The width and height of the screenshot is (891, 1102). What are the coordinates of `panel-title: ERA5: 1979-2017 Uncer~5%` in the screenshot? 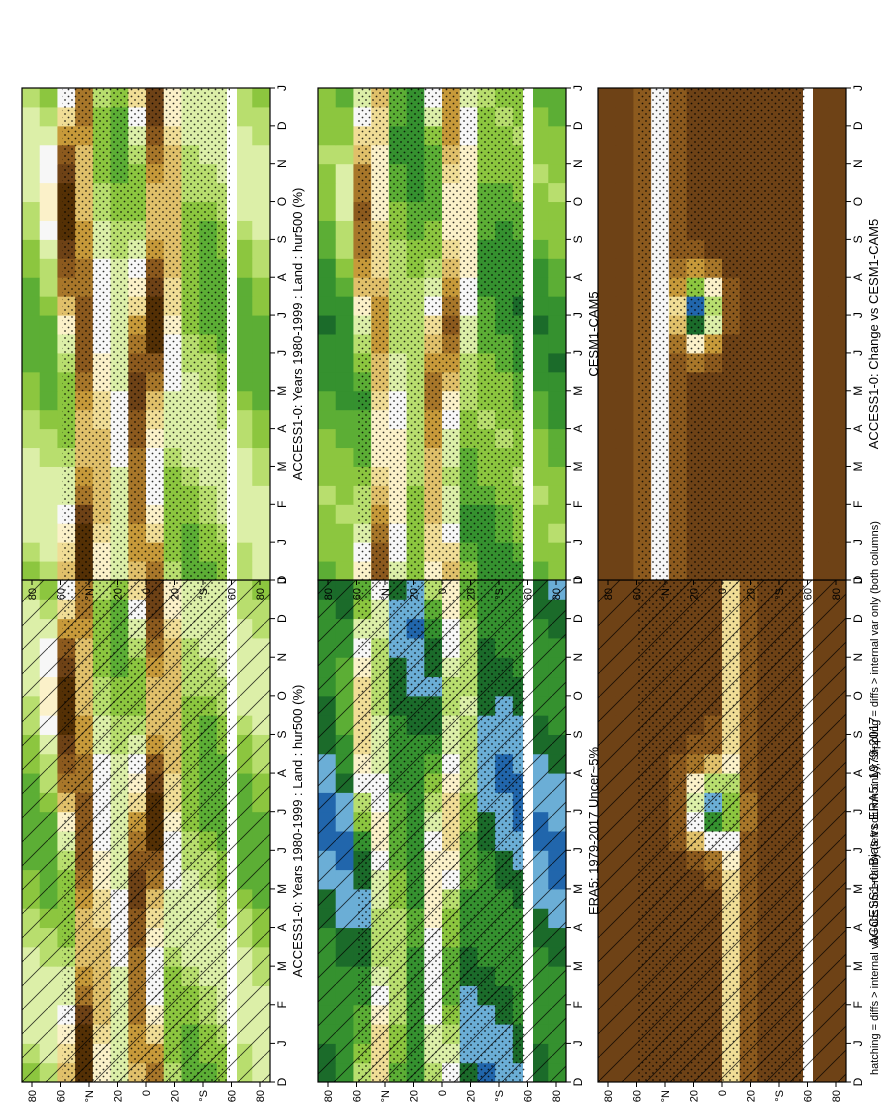 It's located at (593, 831).